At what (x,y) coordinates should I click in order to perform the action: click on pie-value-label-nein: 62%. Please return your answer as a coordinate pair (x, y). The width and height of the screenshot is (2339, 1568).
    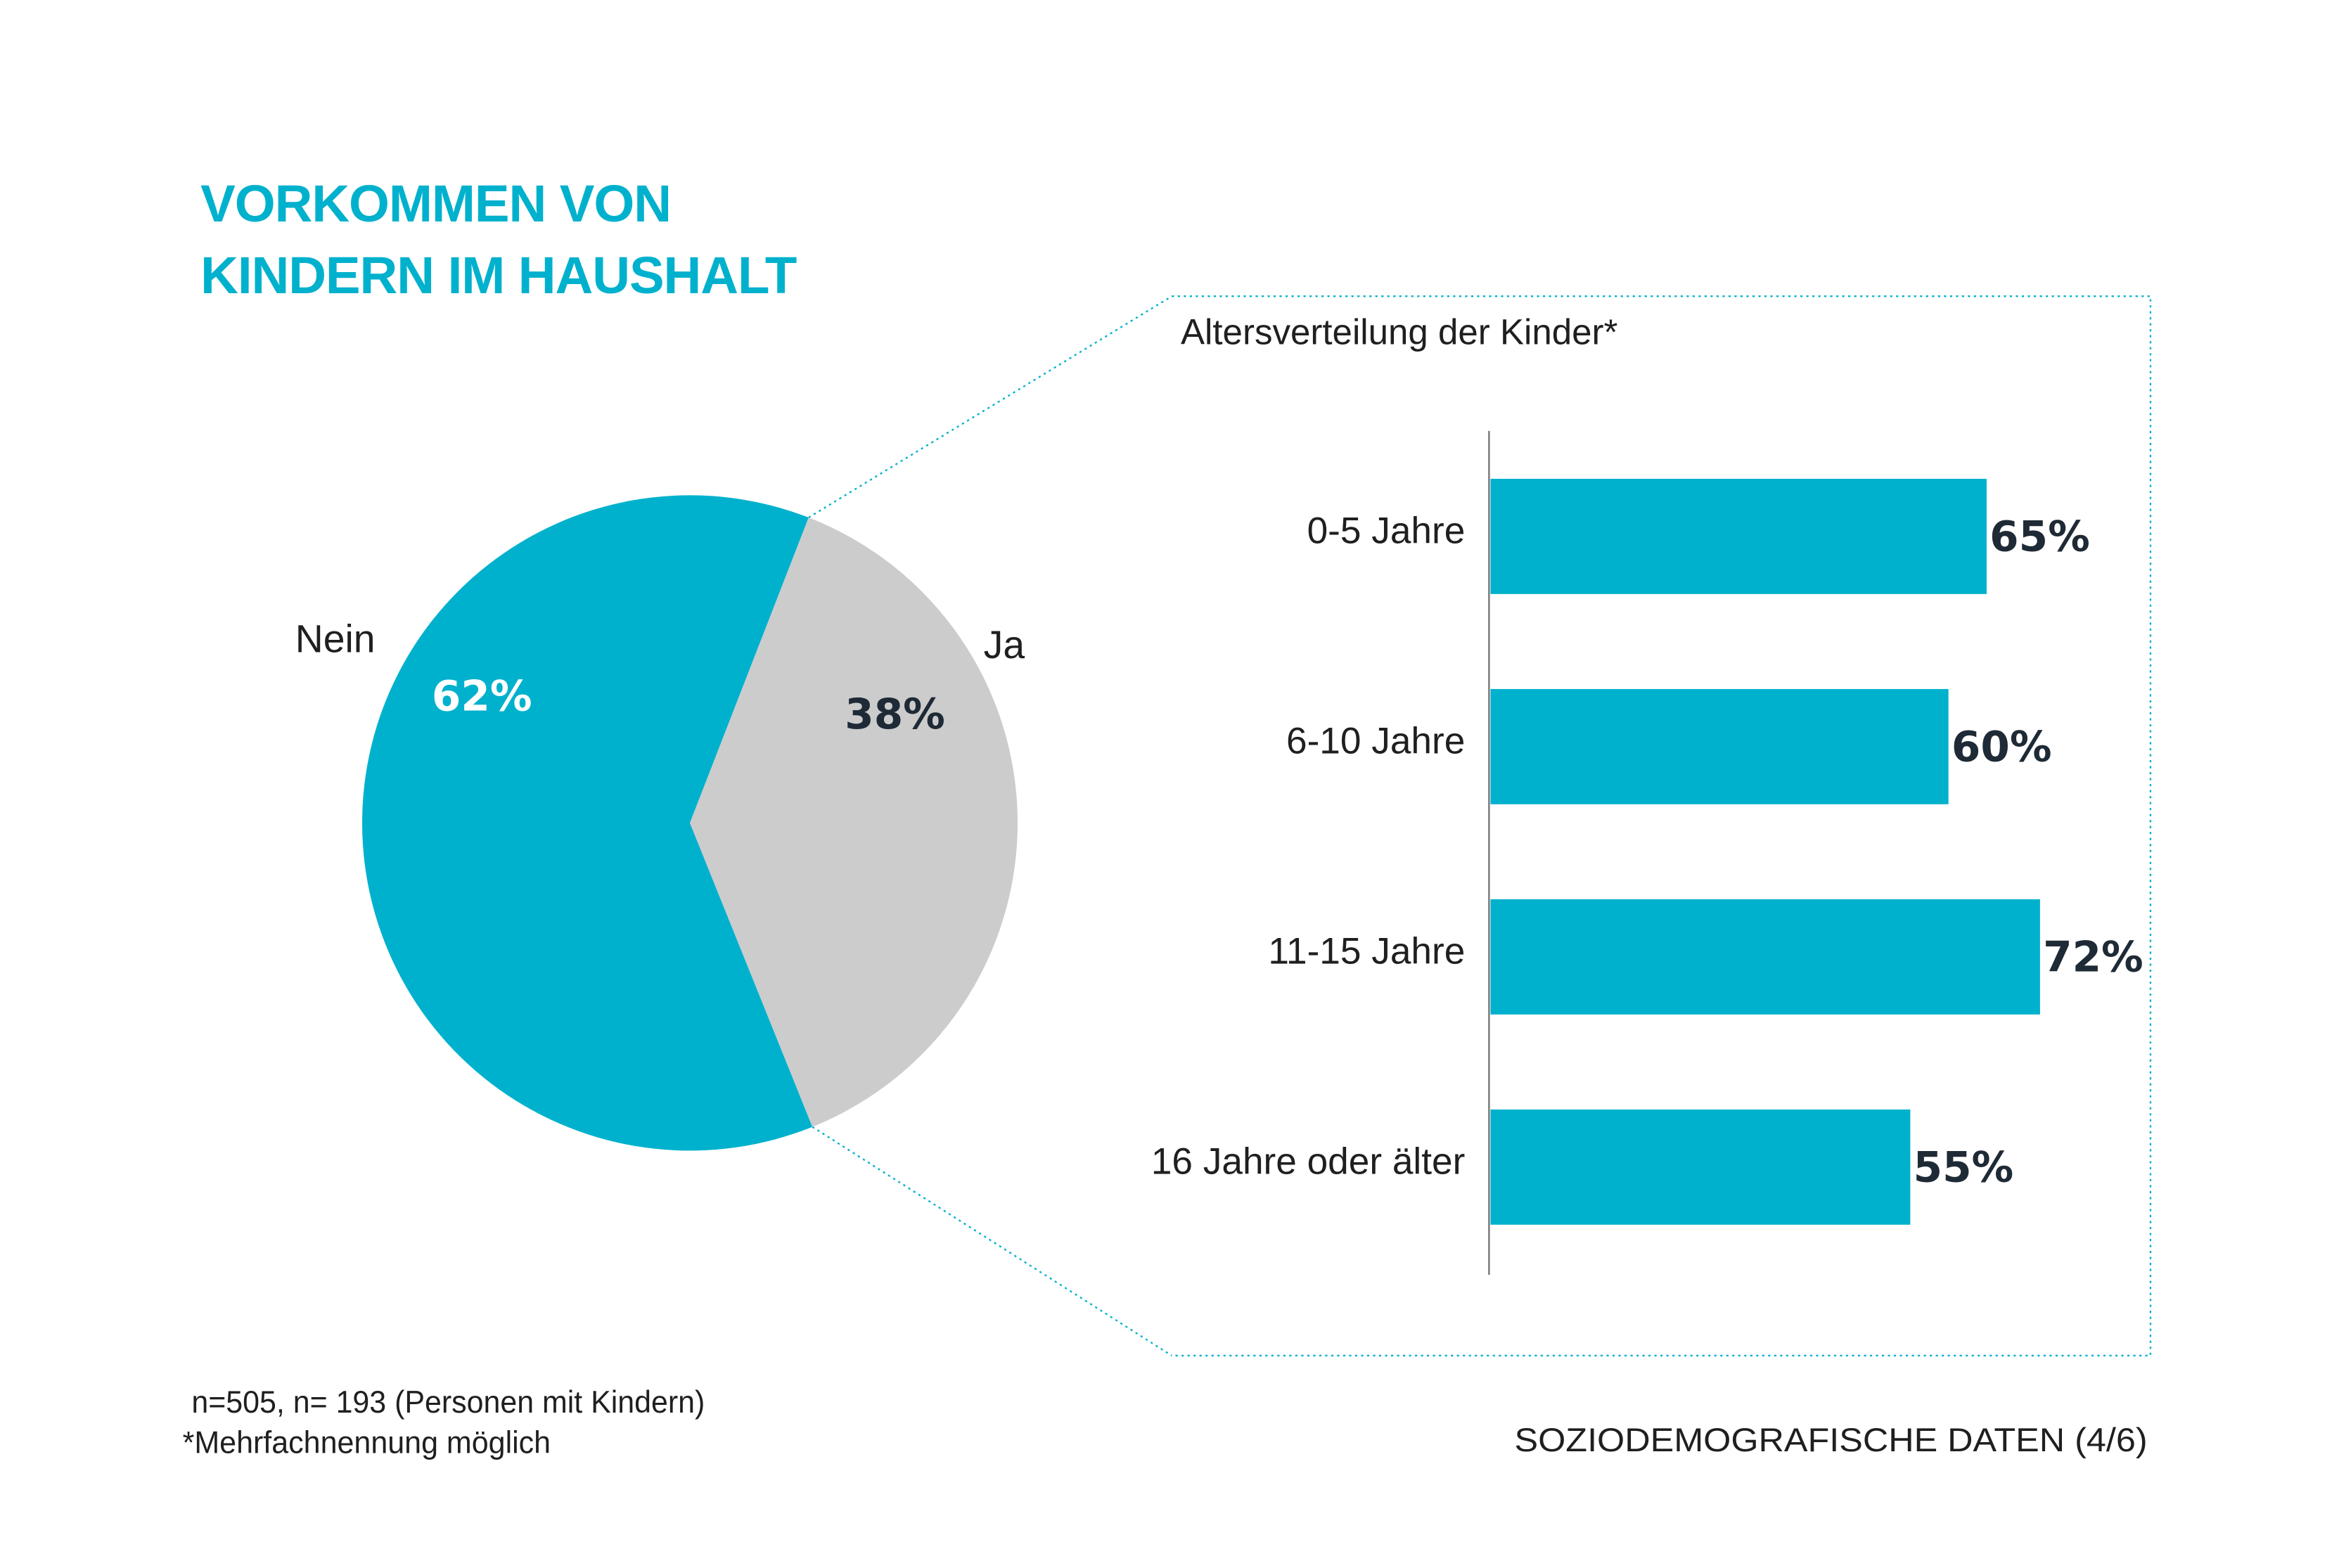
    Looking at the image, I should click on (482, 696).